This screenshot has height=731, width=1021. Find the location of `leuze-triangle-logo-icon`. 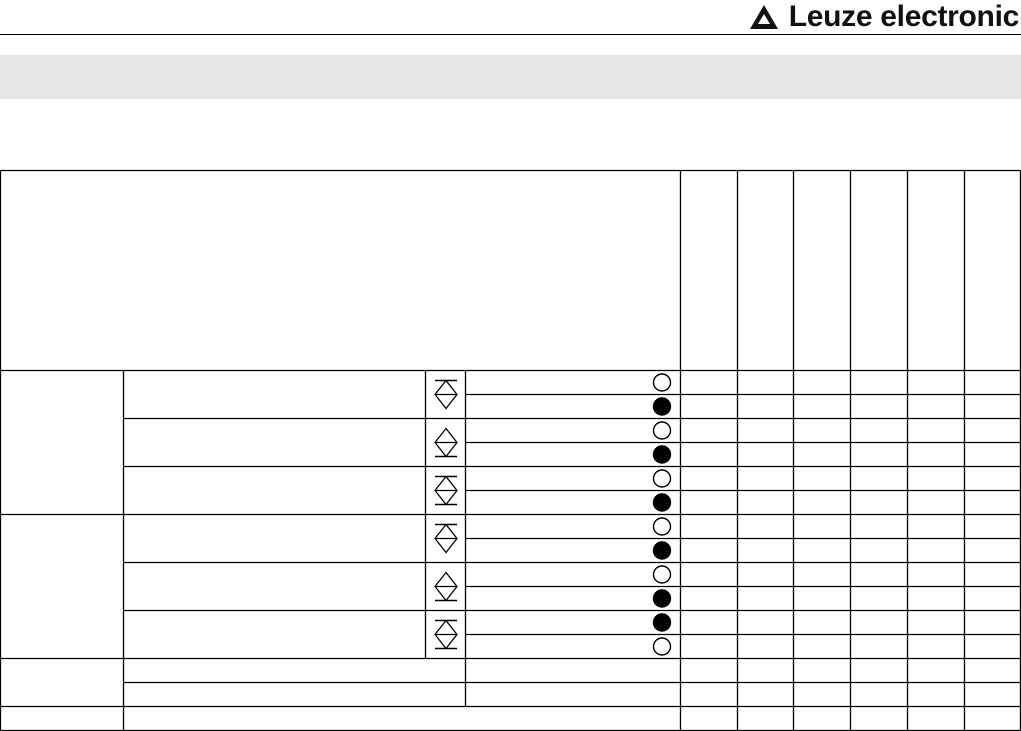

leuze-triangle-logo-icon is located at coordinates (763, 17).